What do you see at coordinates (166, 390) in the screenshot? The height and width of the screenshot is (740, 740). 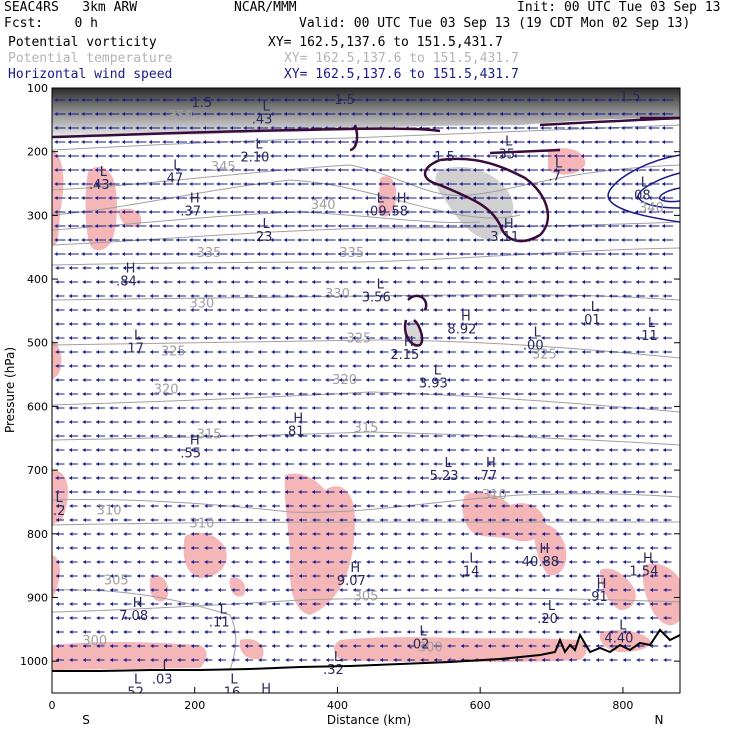 I see `theta-contour-label: 320` at bounding box center [166, 390].